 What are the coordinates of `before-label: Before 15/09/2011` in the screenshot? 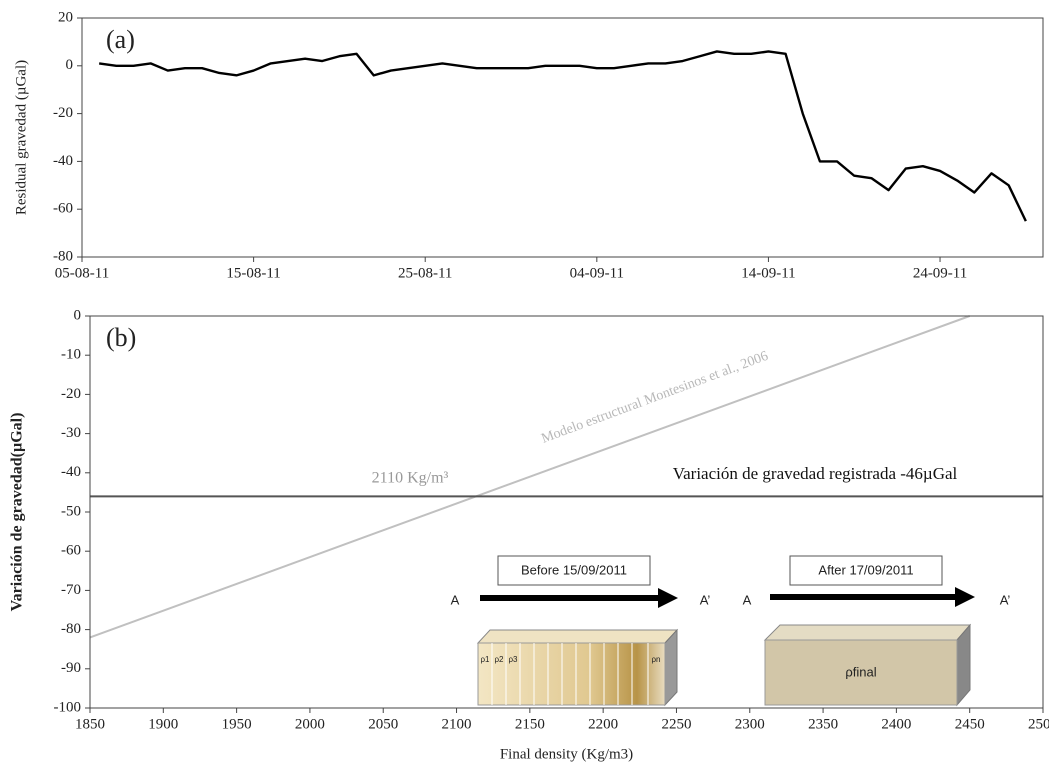 It's located at (574, 569).